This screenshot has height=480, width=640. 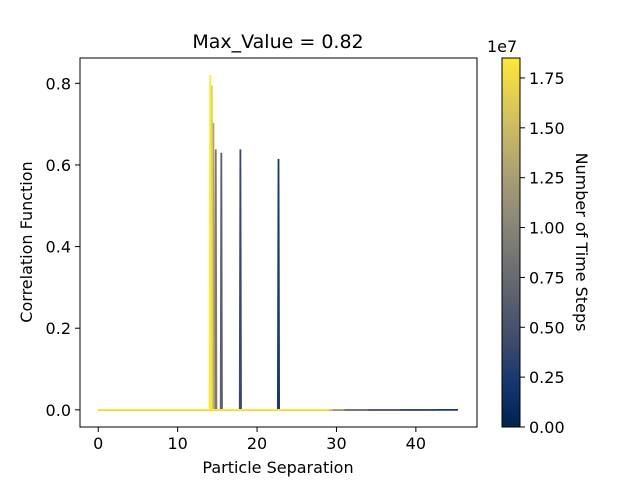 I want to click on colorbar-tick-label: 1.25, so click(x=547, y=178).